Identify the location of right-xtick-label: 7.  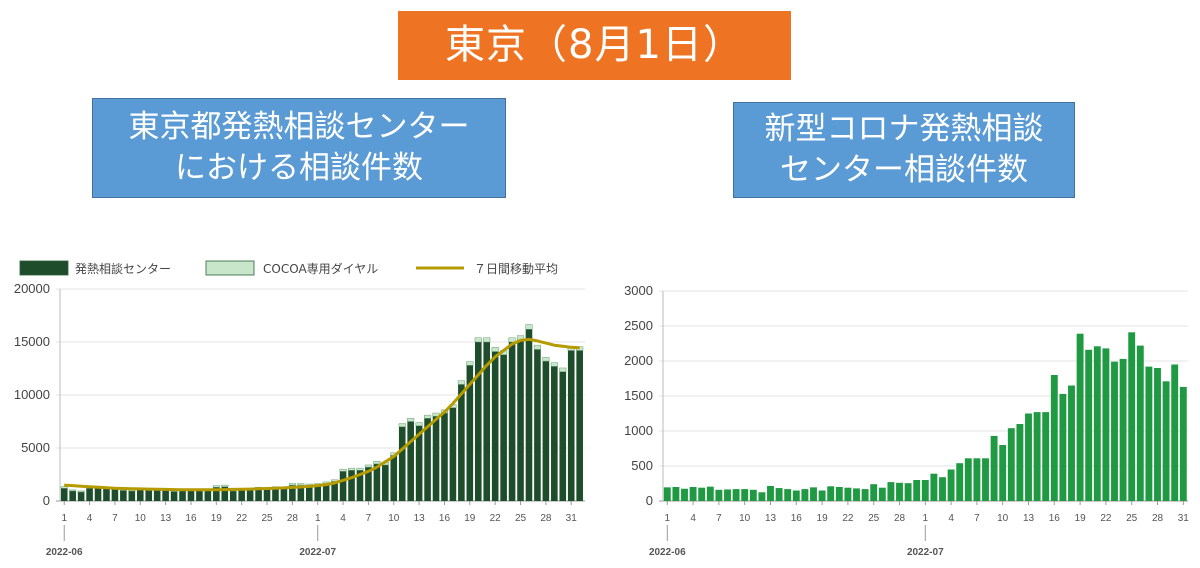
(977, 518).